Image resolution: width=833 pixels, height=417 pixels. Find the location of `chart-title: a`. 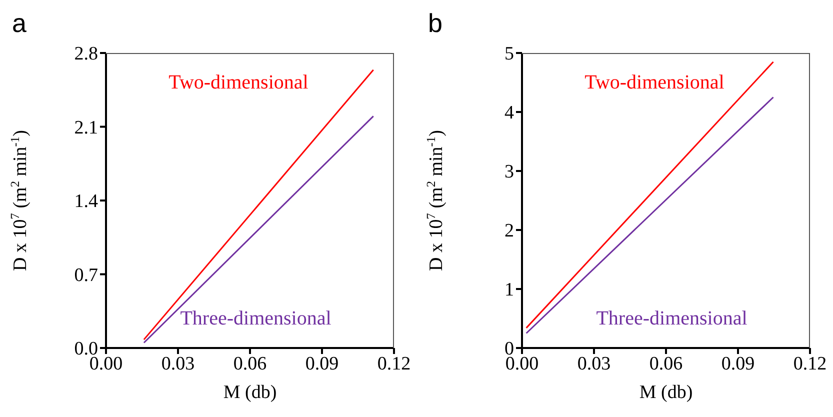

chart-title: a is located at coordinates (19, 23).